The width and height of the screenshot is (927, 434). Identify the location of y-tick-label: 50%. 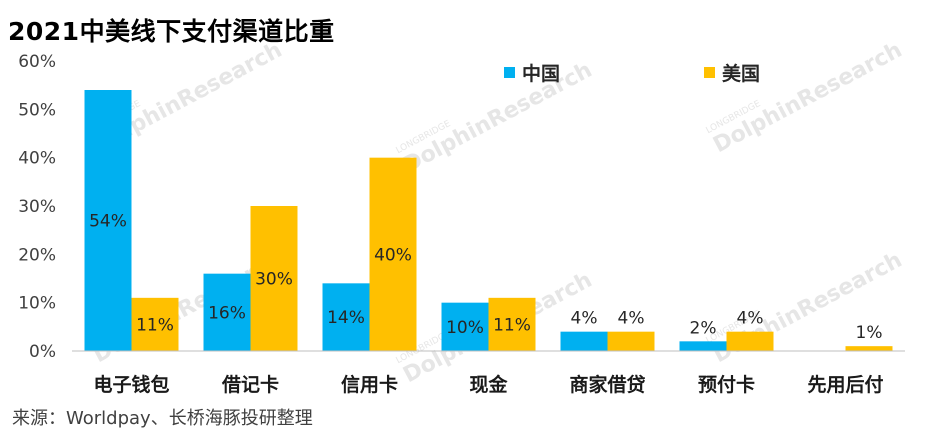
(37, 110).